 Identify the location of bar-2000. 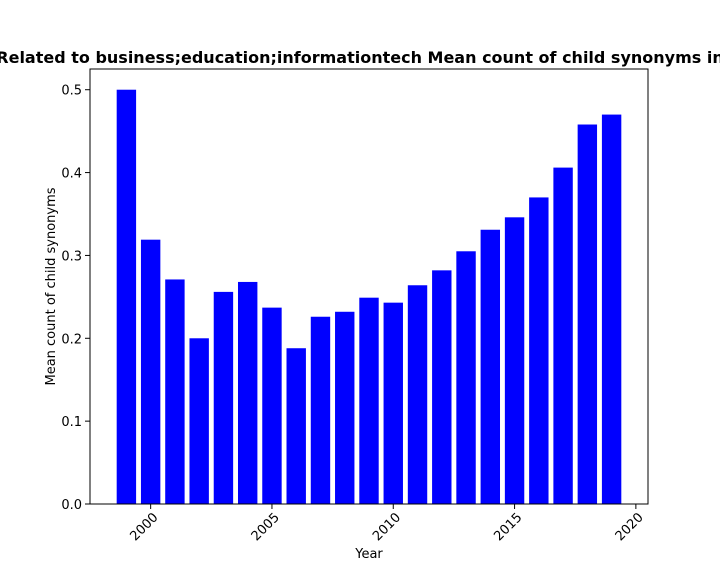
(150, 371).